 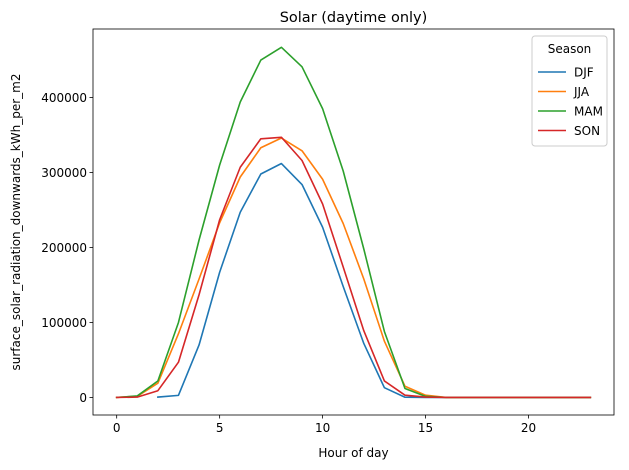 I want to click on legend-label-son: SON, so click(x=587, y=131).